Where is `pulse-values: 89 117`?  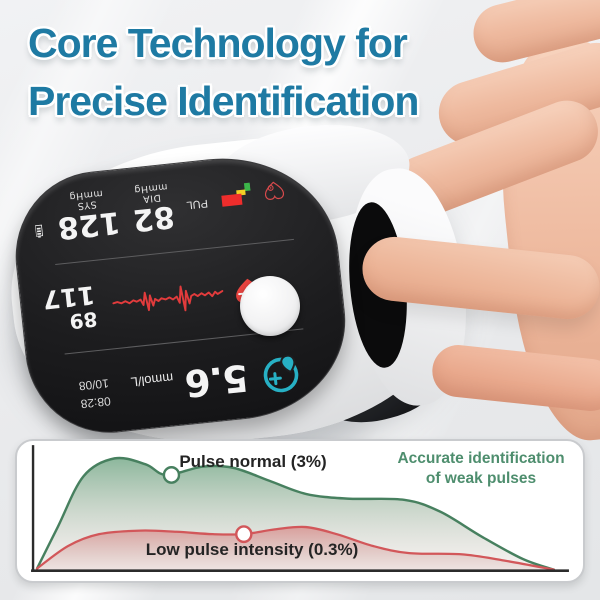
pulse-values: 89 117 is located at coordinates (69, 308).